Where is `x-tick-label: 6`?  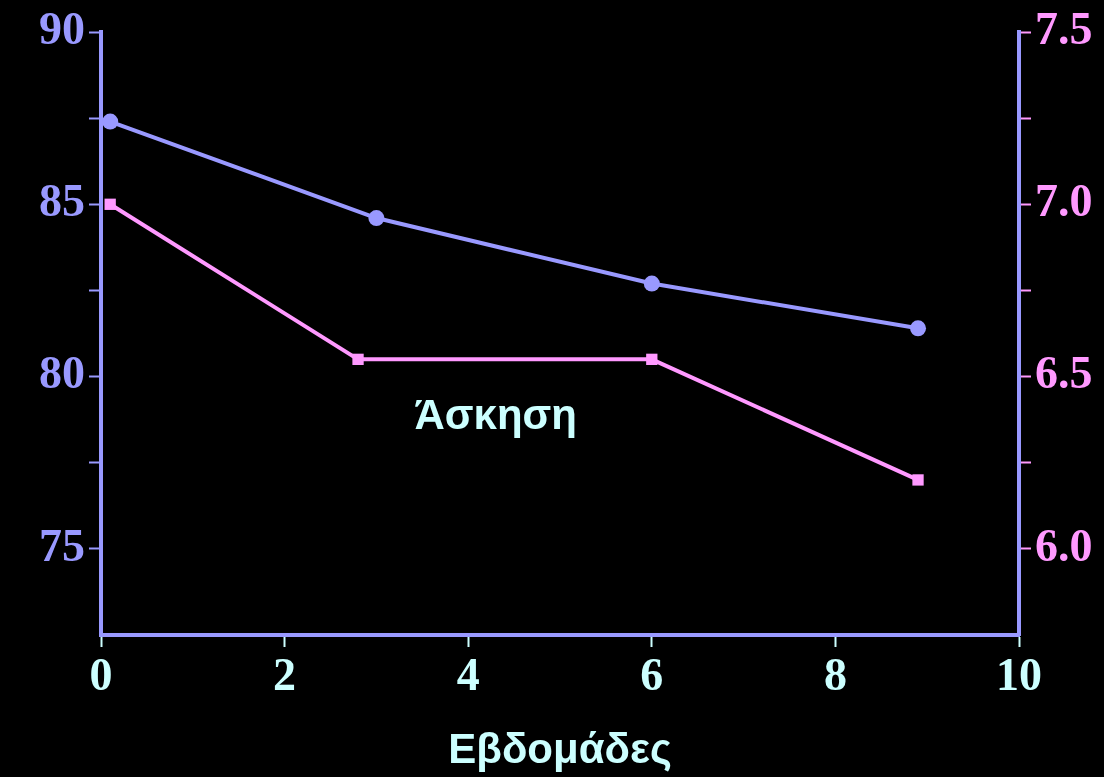 x-tick-label: 6 is located at coordinates (652, 675).